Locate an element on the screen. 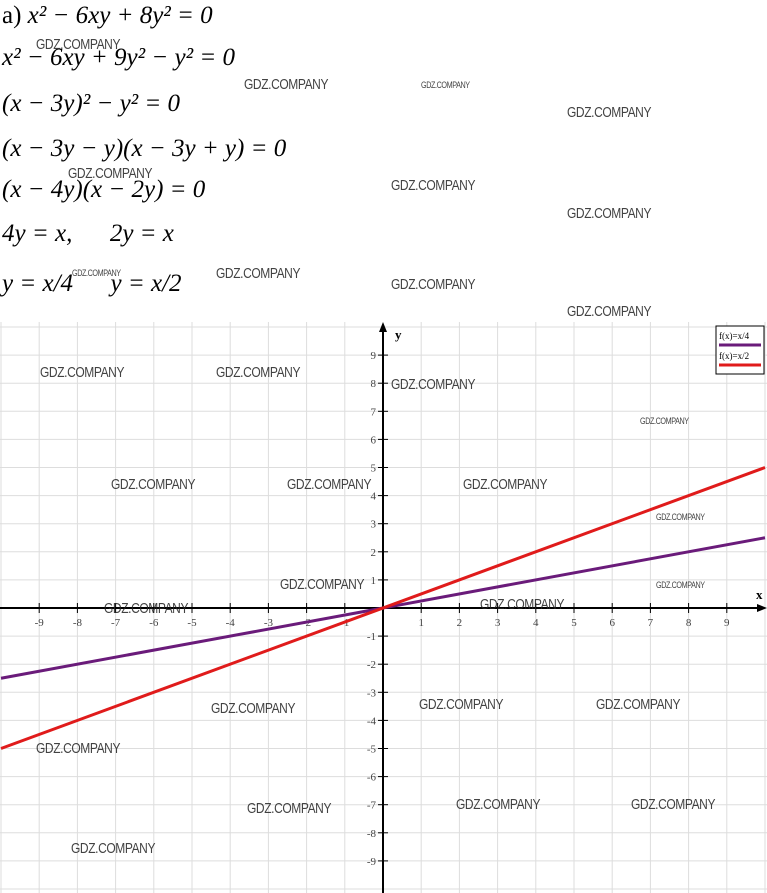 The height and width of the screenshot is (893, 767). y-tick-label: 3 is located at coordinates (374, 525).